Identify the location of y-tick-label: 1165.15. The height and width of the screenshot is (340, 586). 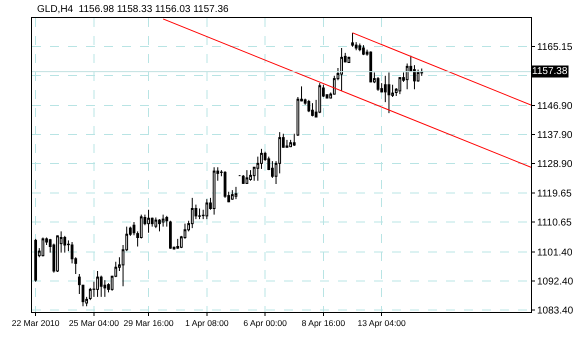
(555, 48).